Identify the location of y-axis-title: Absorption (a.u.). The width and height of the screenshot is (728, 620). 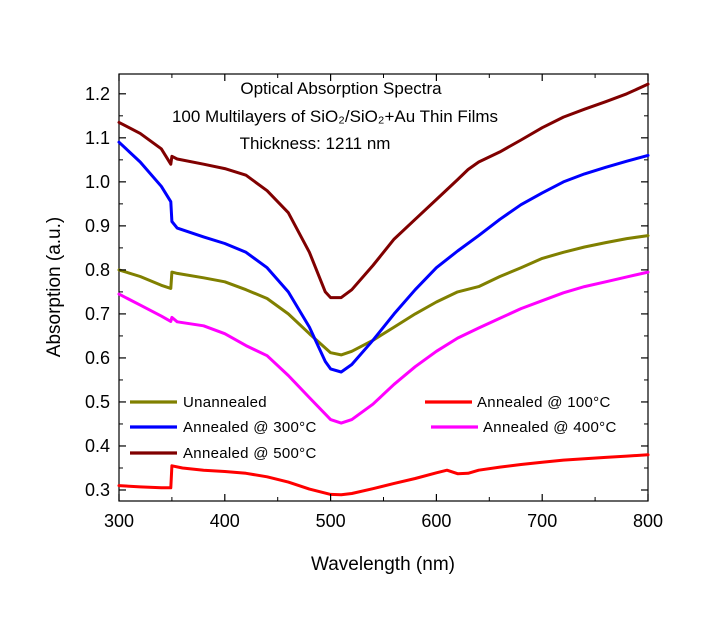
(54, 287).